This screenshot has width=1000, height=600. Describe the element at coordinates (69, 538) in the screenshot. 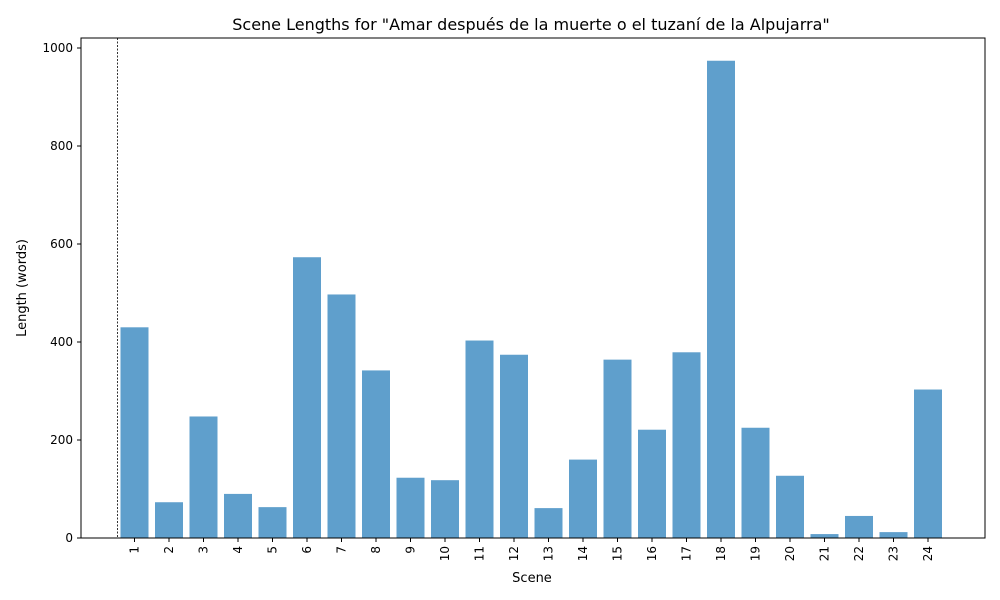

I see `y-tick-label: 0` at that location.